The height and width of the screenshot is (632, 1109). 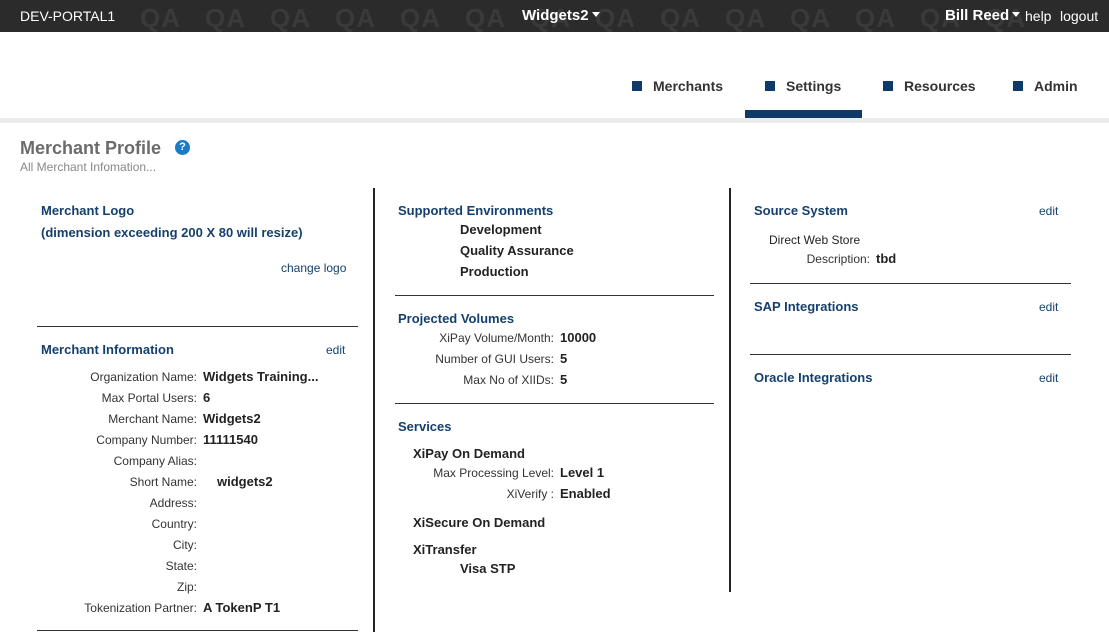 I want to click on field-label: Merchant Name:, so click(x=152, y=419).